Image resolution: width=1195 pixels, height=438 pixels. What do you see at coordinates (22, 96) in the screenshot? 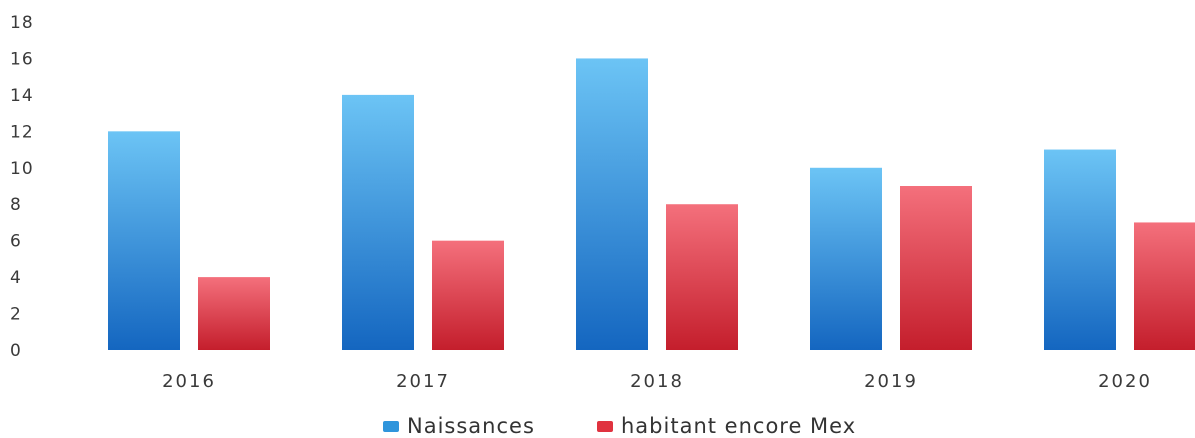
I see `y-tick-label: 14` at bounding box center [22, 96].